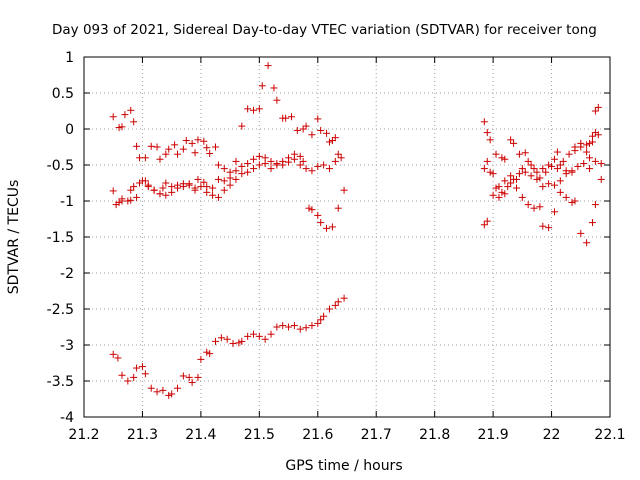 The image size is (640, 480). Describe the element at coordinates (67, 346) in the screenshot. I see `y-tick-label: -3` at that location.